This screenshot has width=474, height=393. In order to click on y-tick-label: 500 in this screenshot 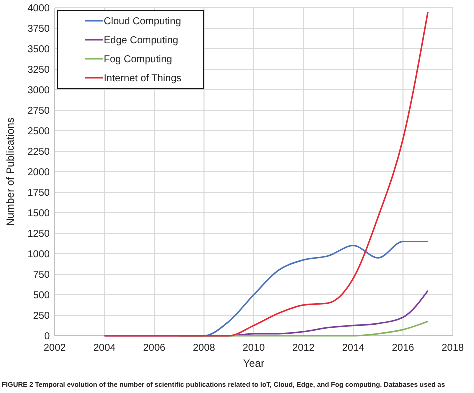, I will do `click(41, 296)`.